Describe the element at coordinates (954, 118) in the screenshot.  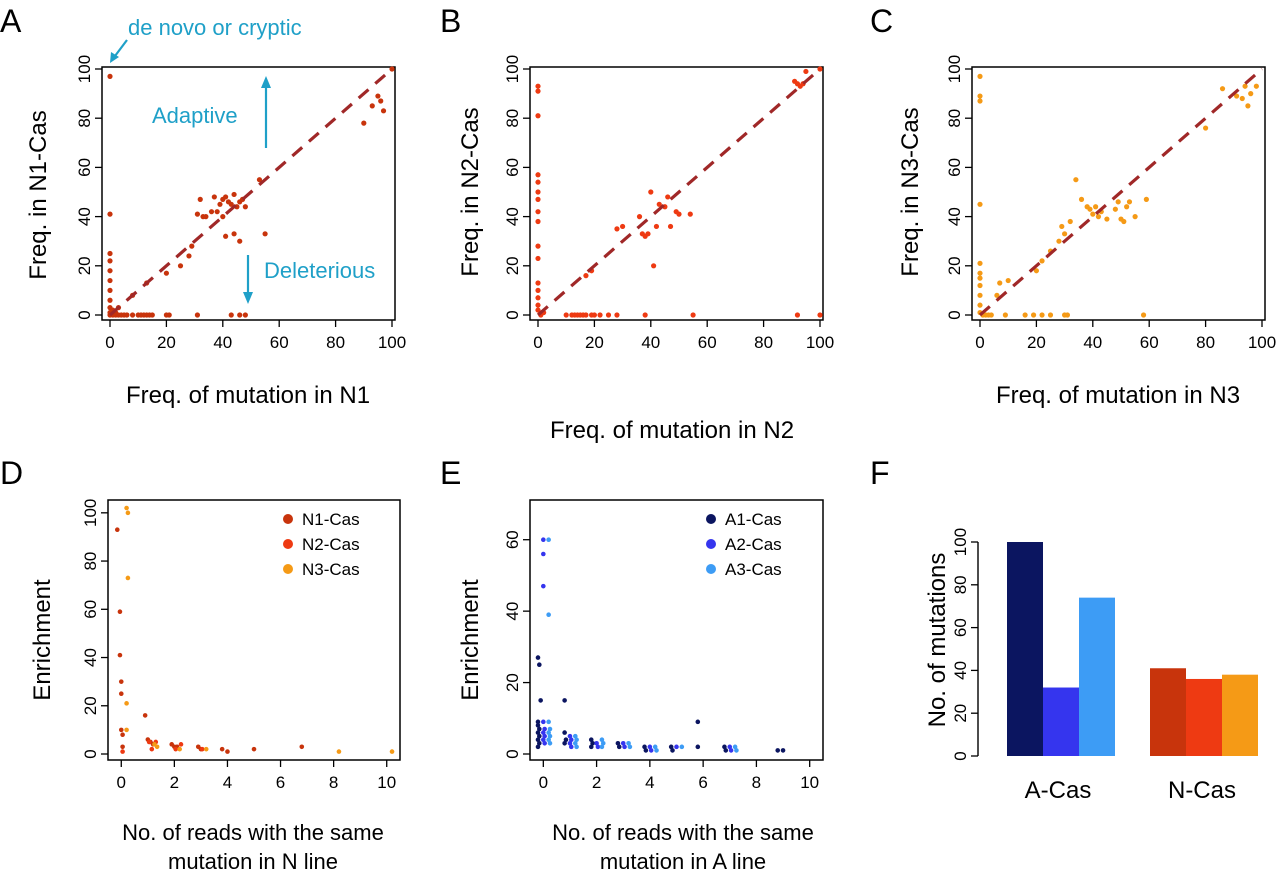
I see `y-tick-label: 80` at that location.